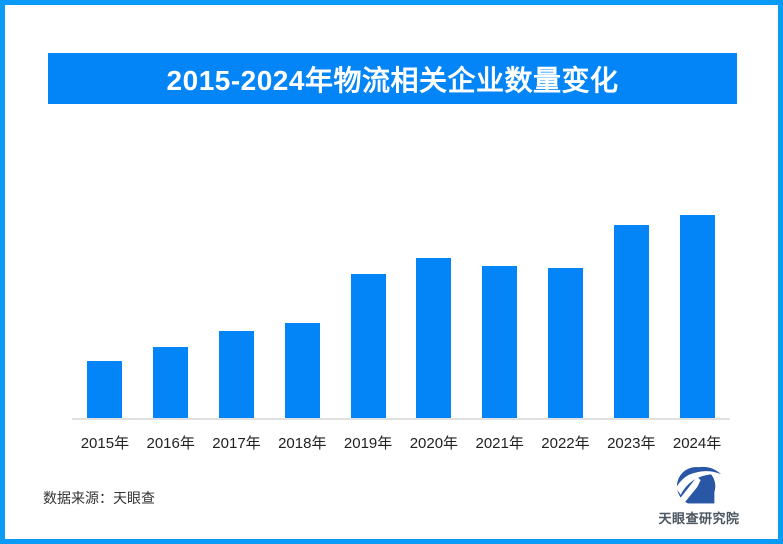 The width and height of the screenshot is (783, 544). Describe the element at coordinates (434, 338) in the screenshot. I see `bar-2020` at that location.